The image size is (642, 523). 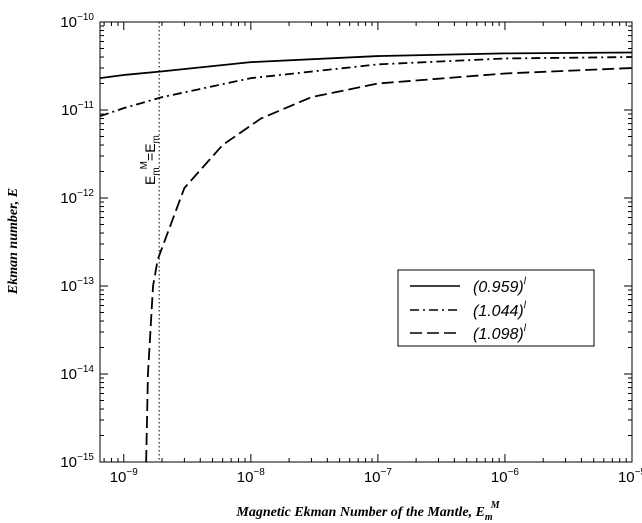 I want to click on vline-label-mid: =E, so click(x=150, y=152).